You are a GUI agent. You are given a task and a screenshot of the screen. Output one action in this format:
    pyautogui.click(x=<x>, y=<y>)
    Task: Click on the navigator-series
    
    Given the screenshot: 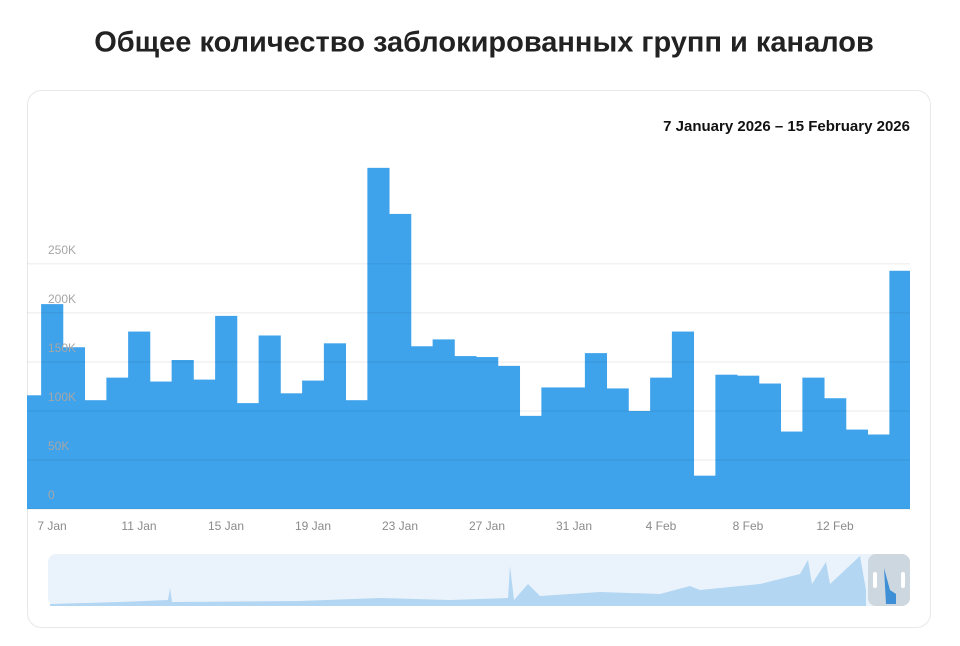 What is the action you would take?
    pyautogui.click(x=458, y=581)
    